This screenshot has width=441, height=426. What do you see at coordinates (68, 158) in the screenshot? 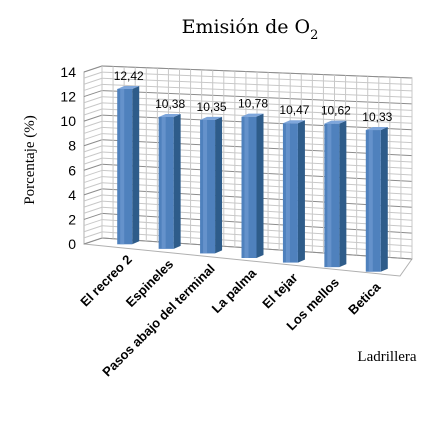
I see `y-axis-ticks: 0 2 4 6 8 10 12 14` at bounding box center [68, 158].